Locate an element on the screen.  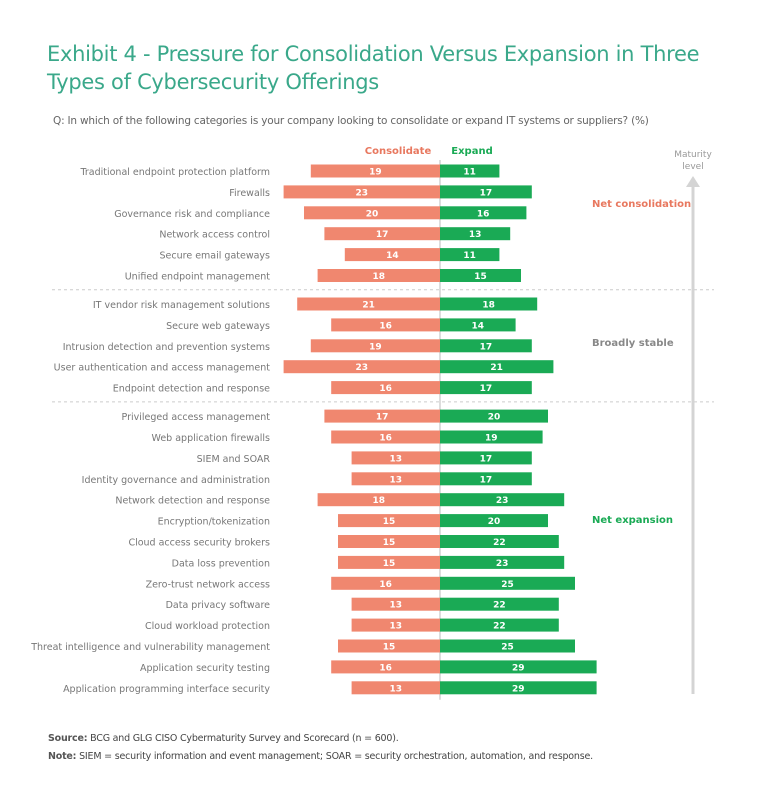
category-label: Firewalls is located at coordinates (249, 193).